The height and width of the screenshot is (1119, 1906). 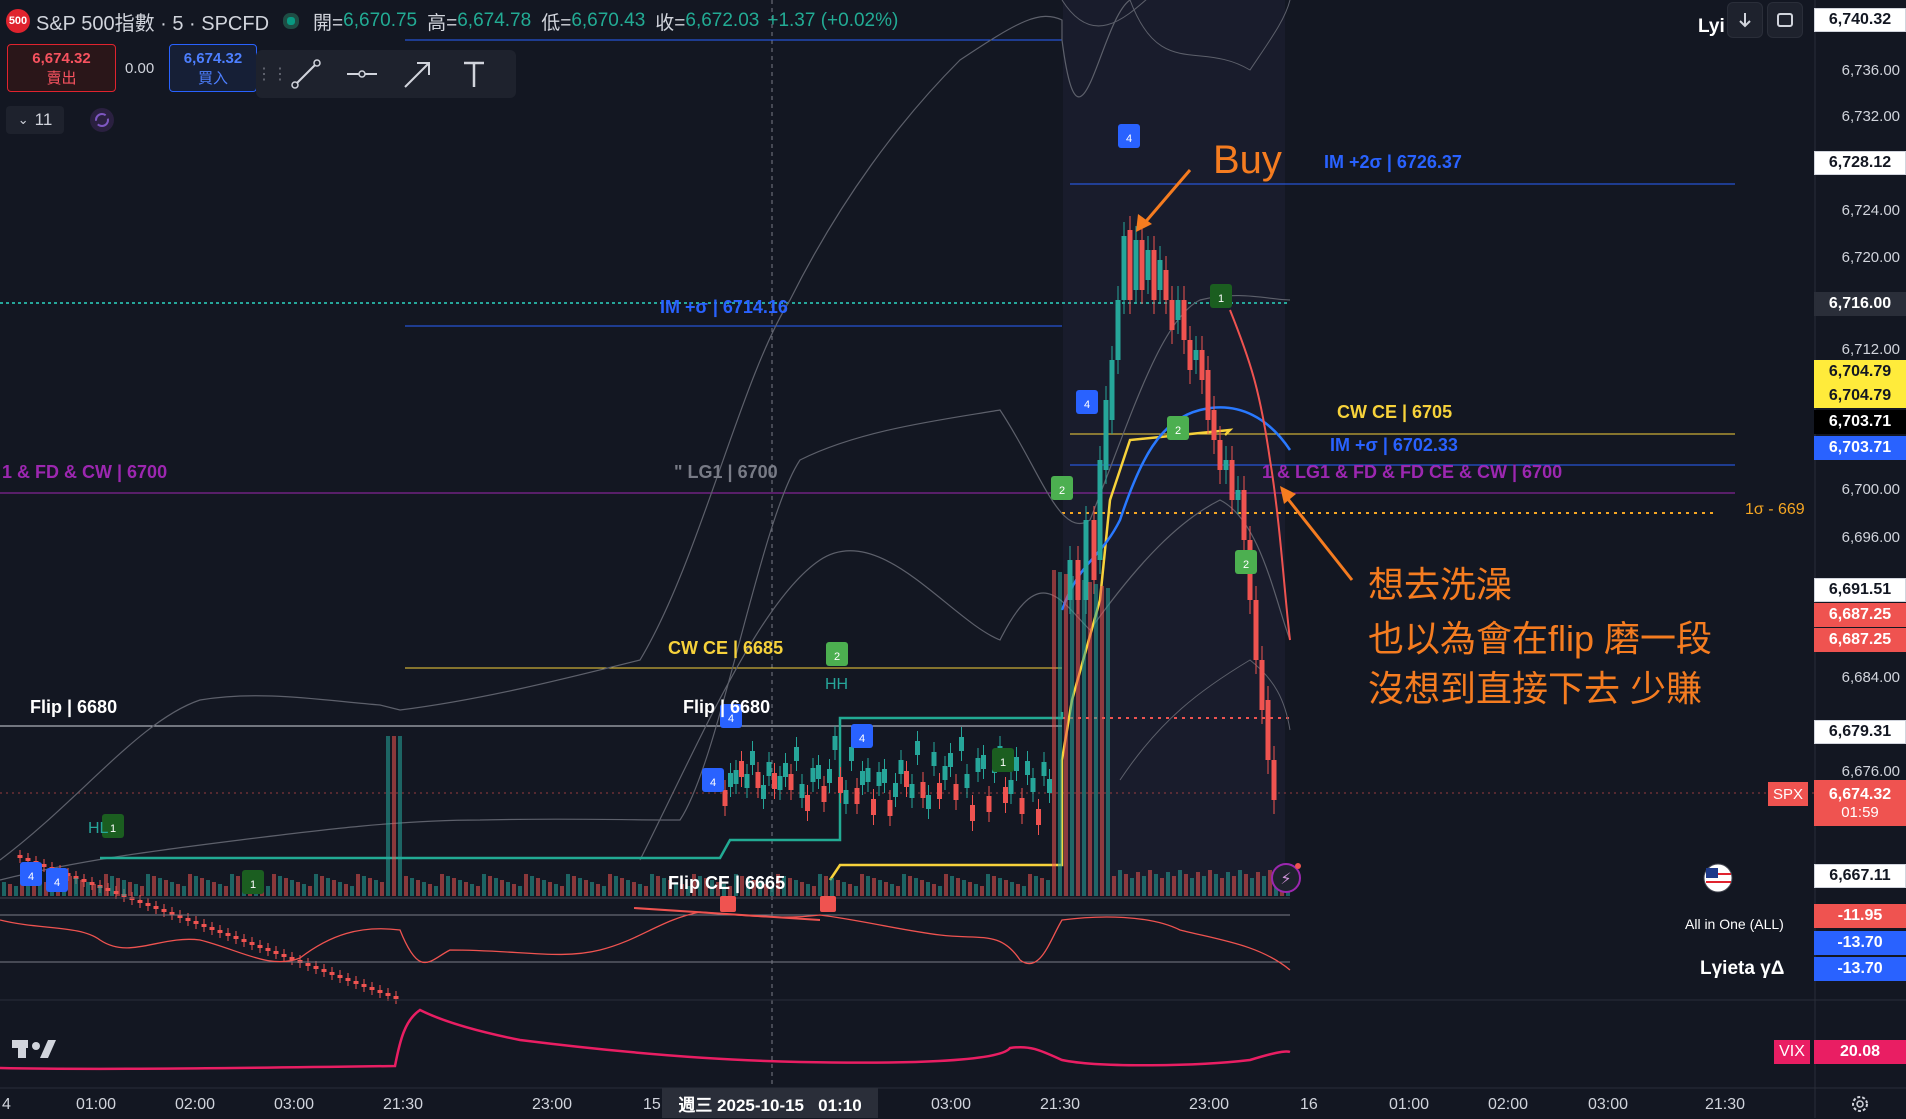 What do you see at coordinates (1792, 1052) in the screenshot?
I see `vix-symbol-tag: VIX` at bounding box center [1792, 1052].